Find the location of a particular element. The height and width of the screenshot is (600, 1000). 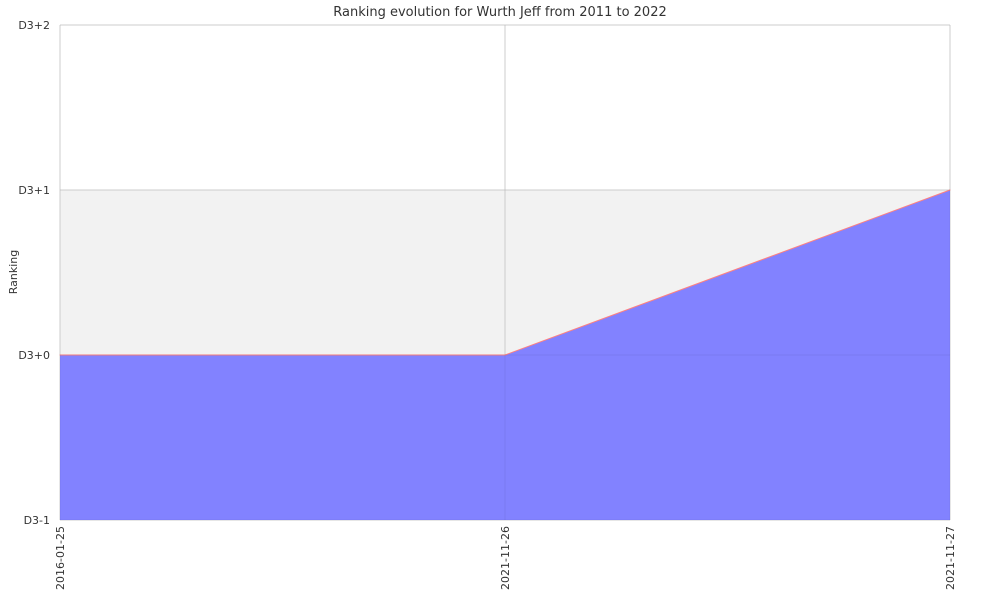

x-tick-labels: 2016-01-25 2021-11-26 2021-11-27 is located at coordinates (505, 558).